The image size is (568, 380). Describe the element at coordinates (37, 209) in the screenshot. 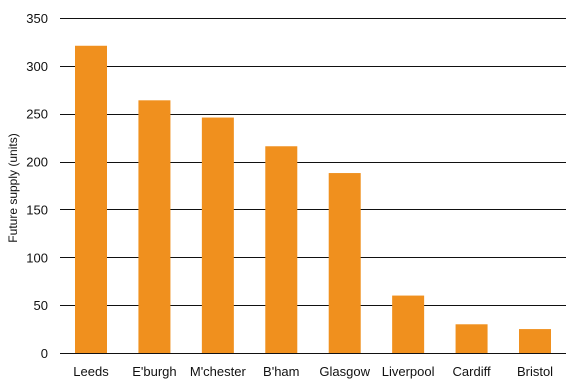

I see `y-tick-label: 150` at that location.